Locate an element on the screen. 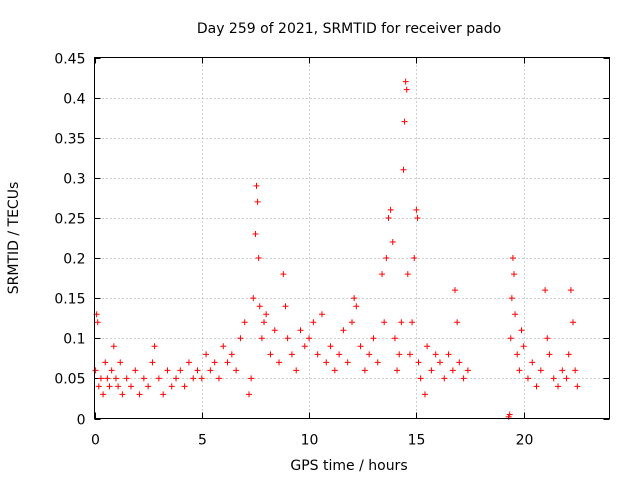 This screenshot has width=640, height=480. y-tick-label: 0 is located at coordinates (81, 421).